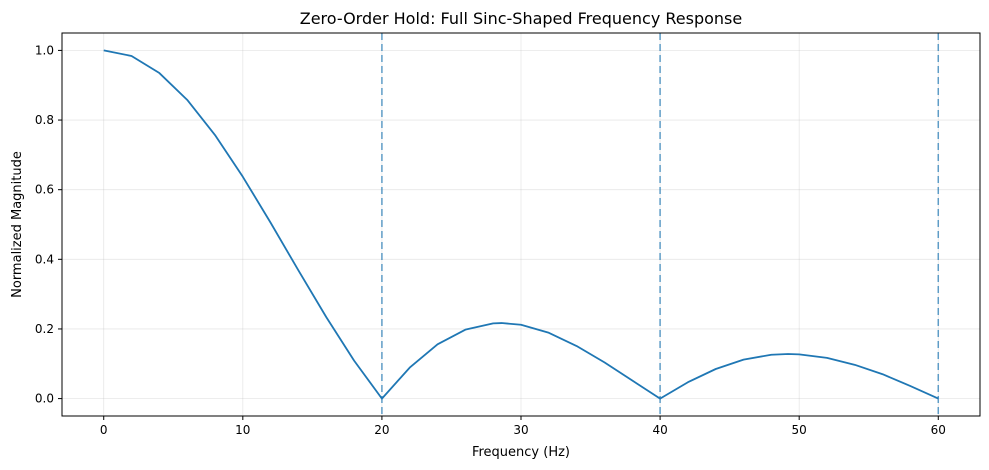 This screenshot has height=470, width=989. I want to click on y-tick-label: 0.4, so click(44, 259).